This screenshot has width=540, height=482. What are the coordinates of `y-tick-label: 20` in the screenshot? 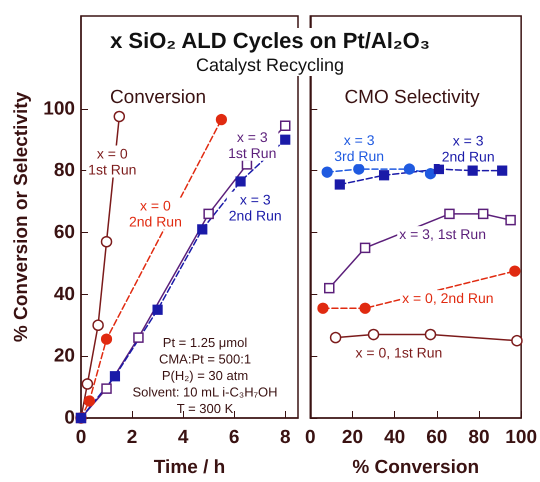 It's located at (64, 356).